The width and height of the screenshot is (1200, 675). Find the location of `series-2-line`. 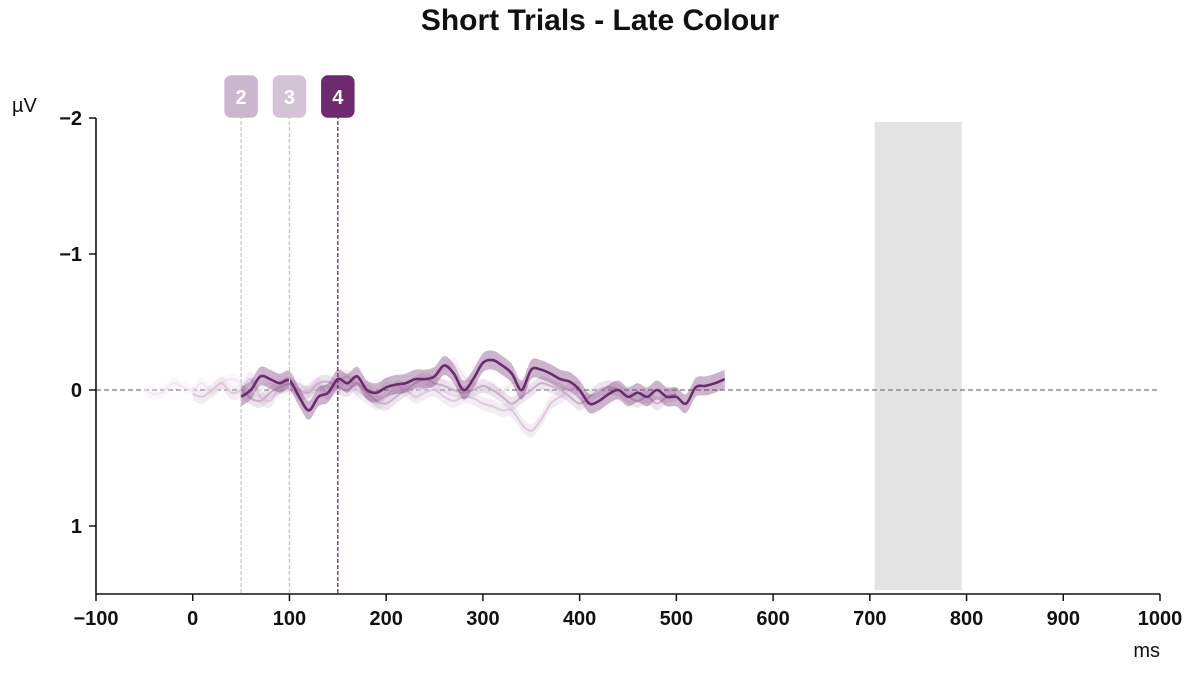

series-2-line is located at coordinates (386, 403).